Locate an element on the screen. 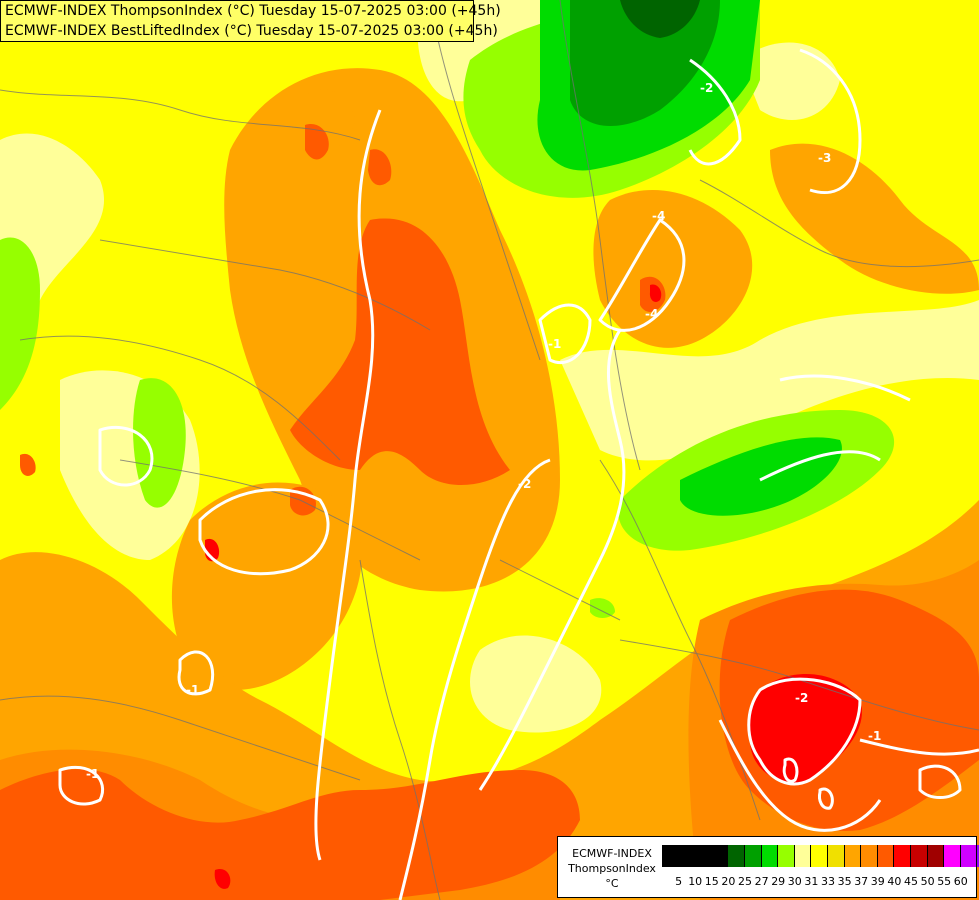  legend-tick: 31 is located at coordinates (811, 881).